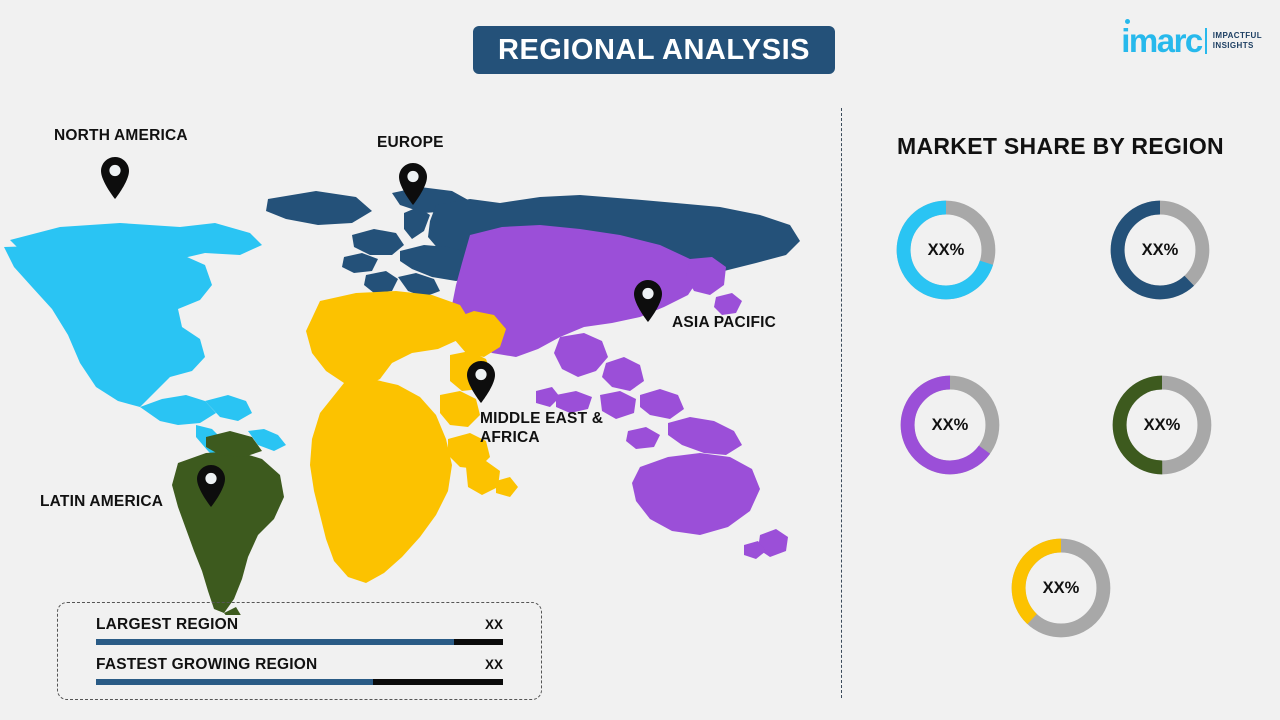  I want to click on map-label-latin-america: LATIN AMERICA, so click(102, 501).